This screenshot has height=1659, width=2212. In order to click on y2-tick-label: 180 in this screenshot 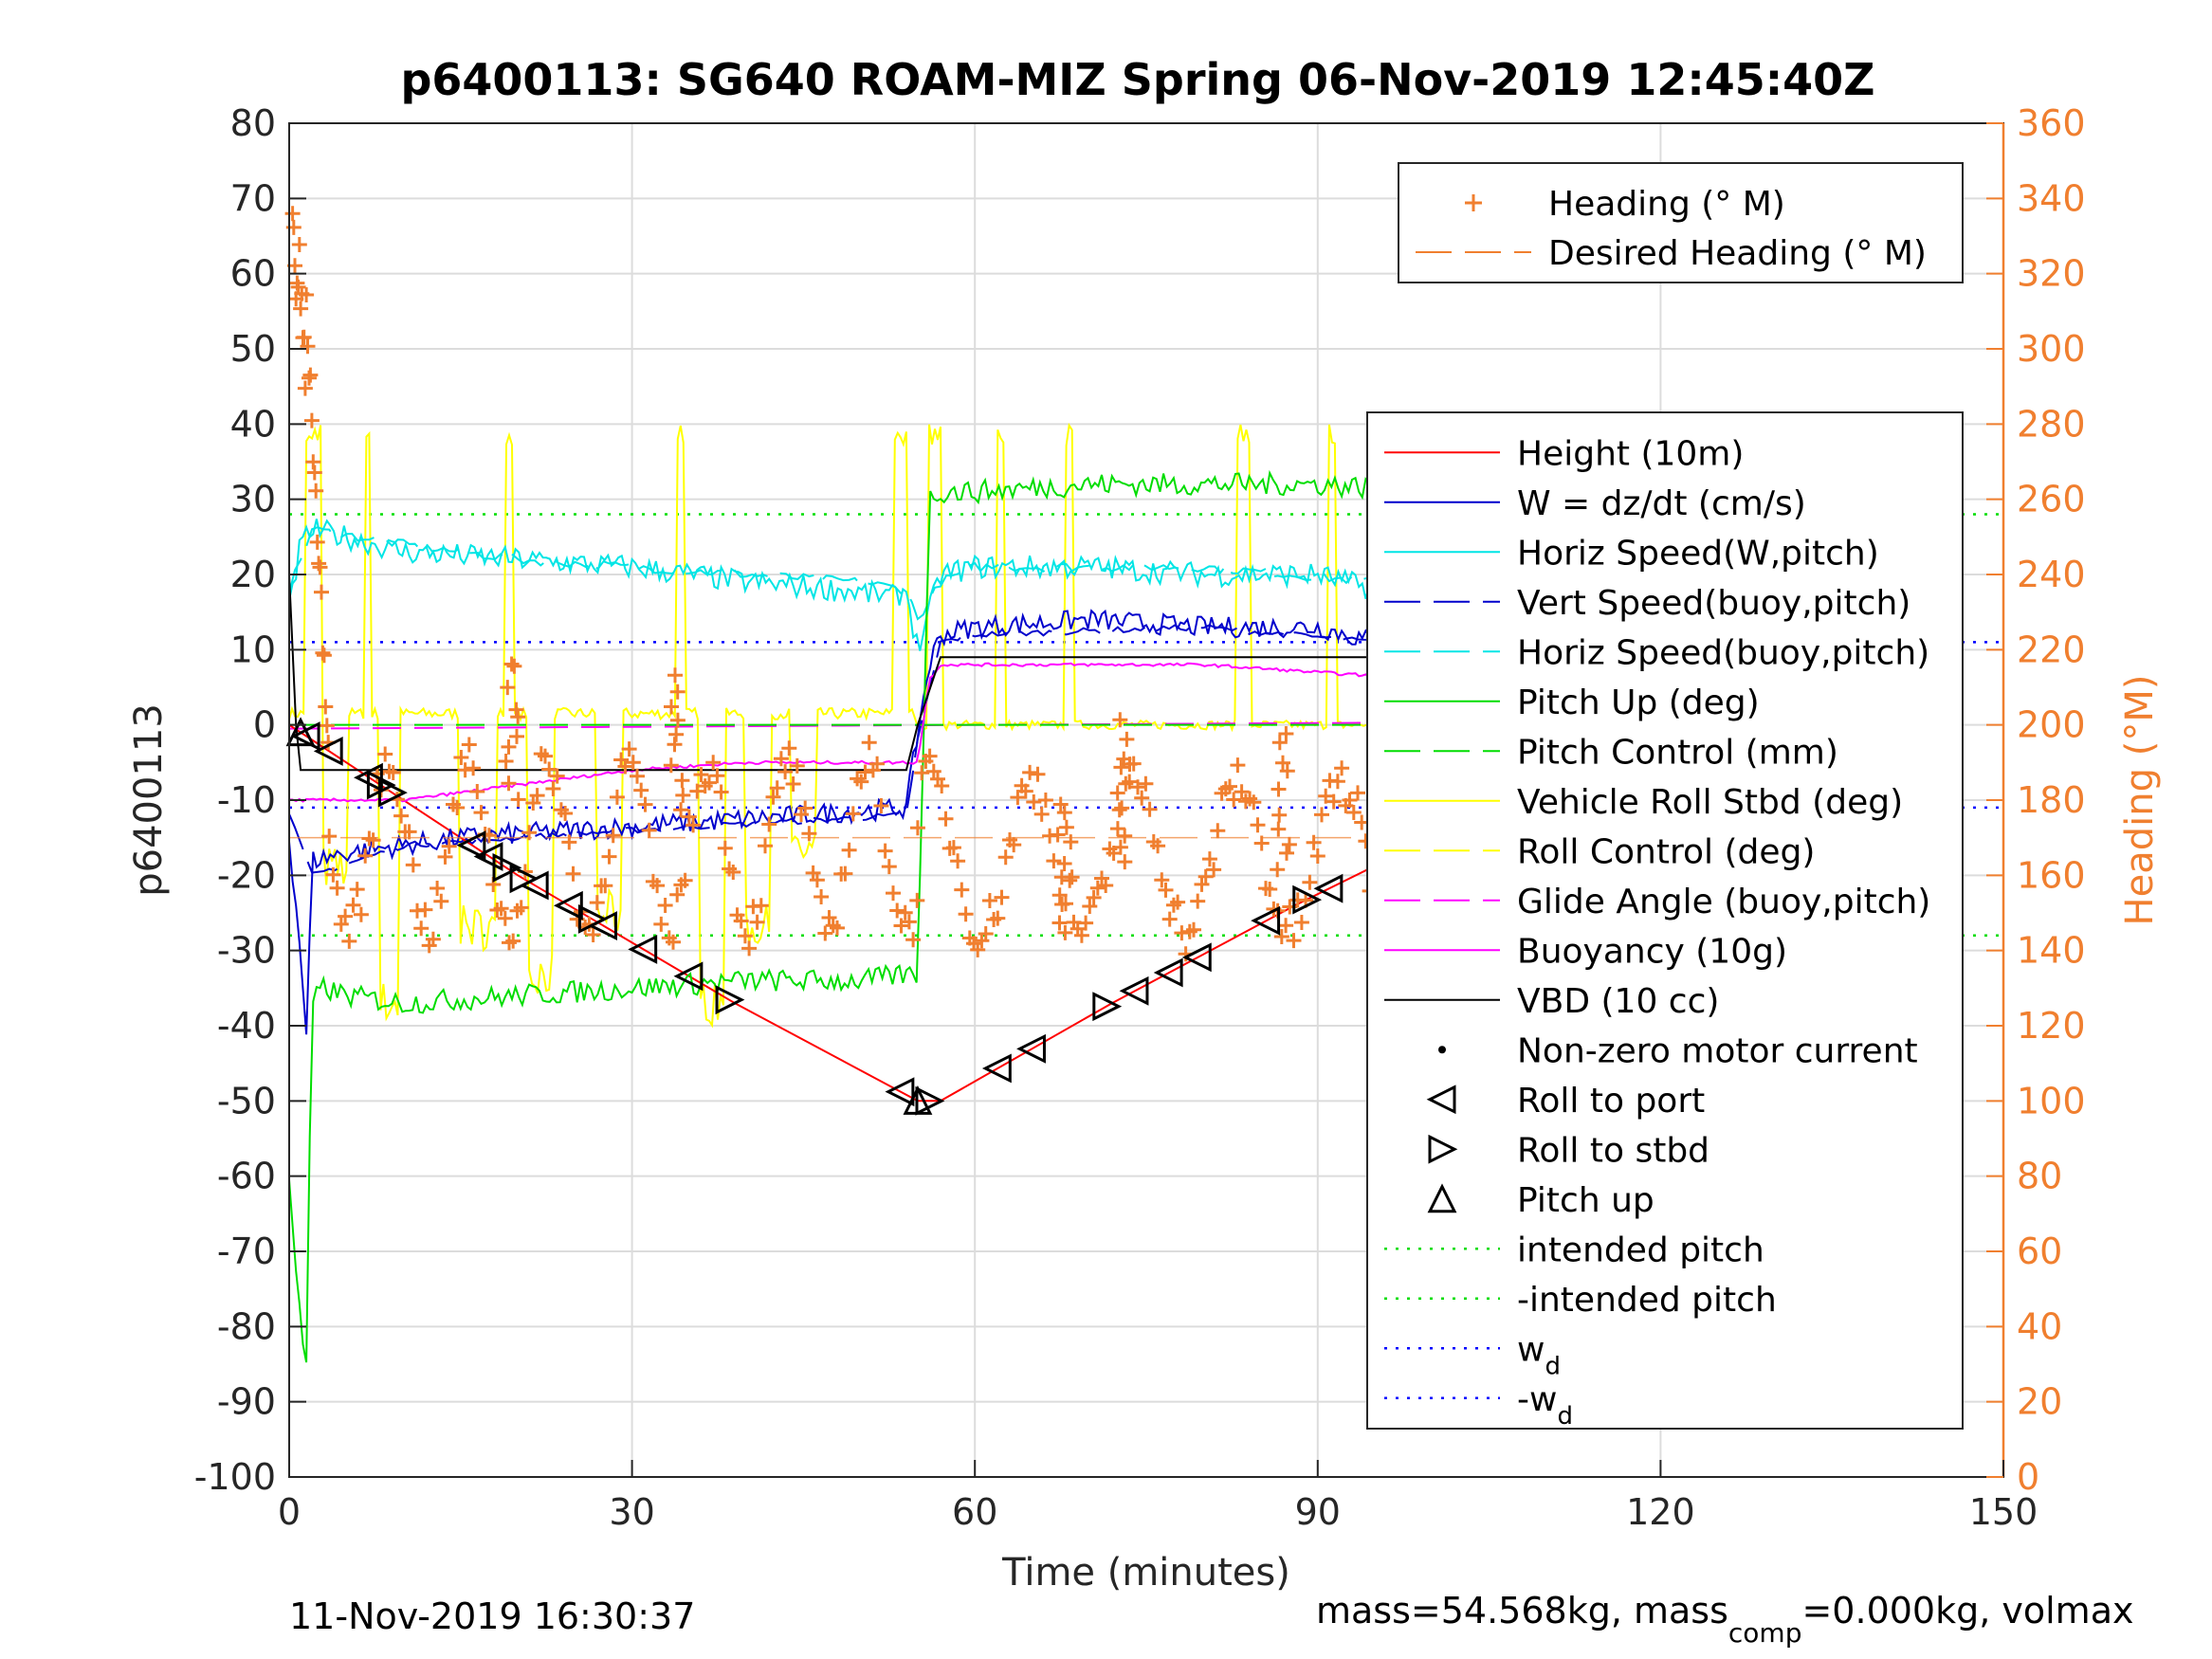, I will do `click(2051, 800)`.